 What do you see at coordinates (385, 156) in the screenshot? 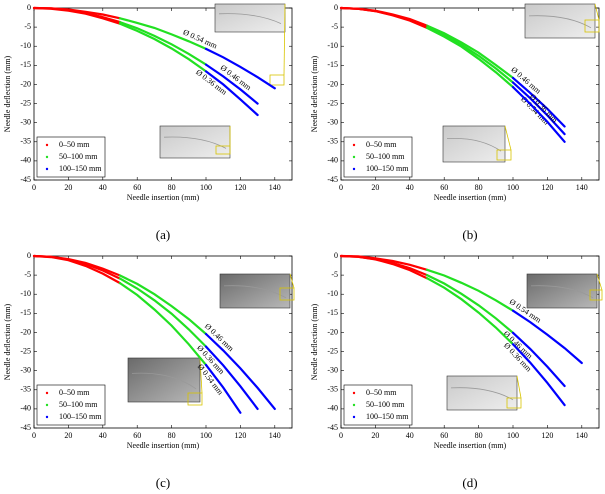
I see `legend-label: 50–100 mm` at bounding box center [385, 156].